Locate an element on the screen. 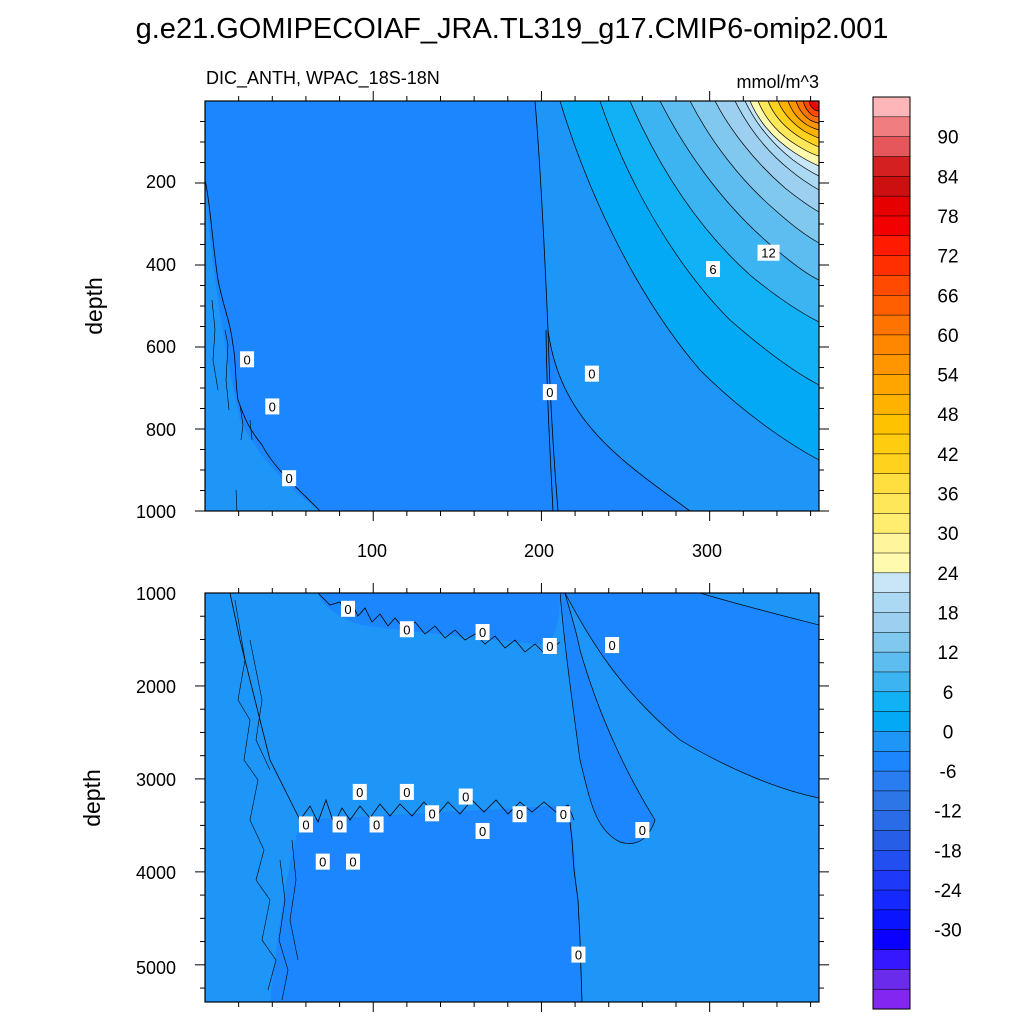 The height and width of the screenshot is (1024, 1024). contour-label: 12 is located at coordinates (768, 252).